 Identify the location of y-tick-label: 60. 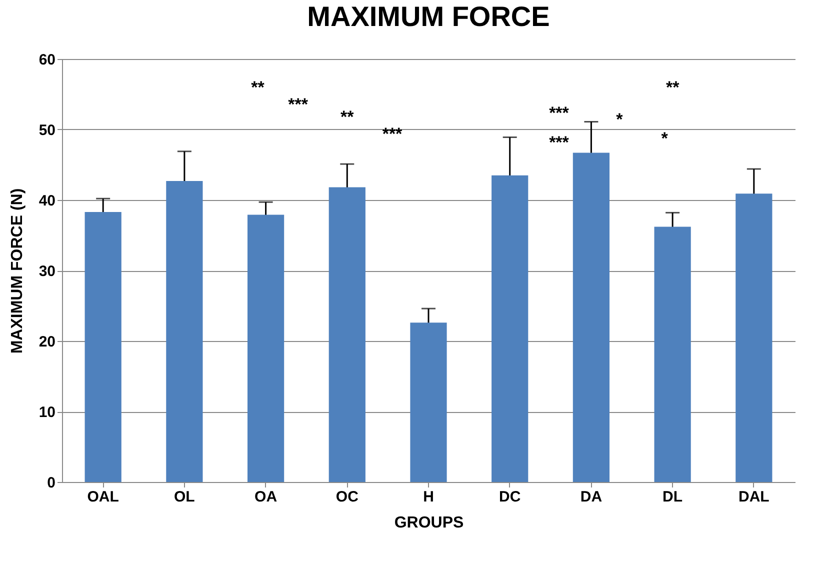
(47, 60).